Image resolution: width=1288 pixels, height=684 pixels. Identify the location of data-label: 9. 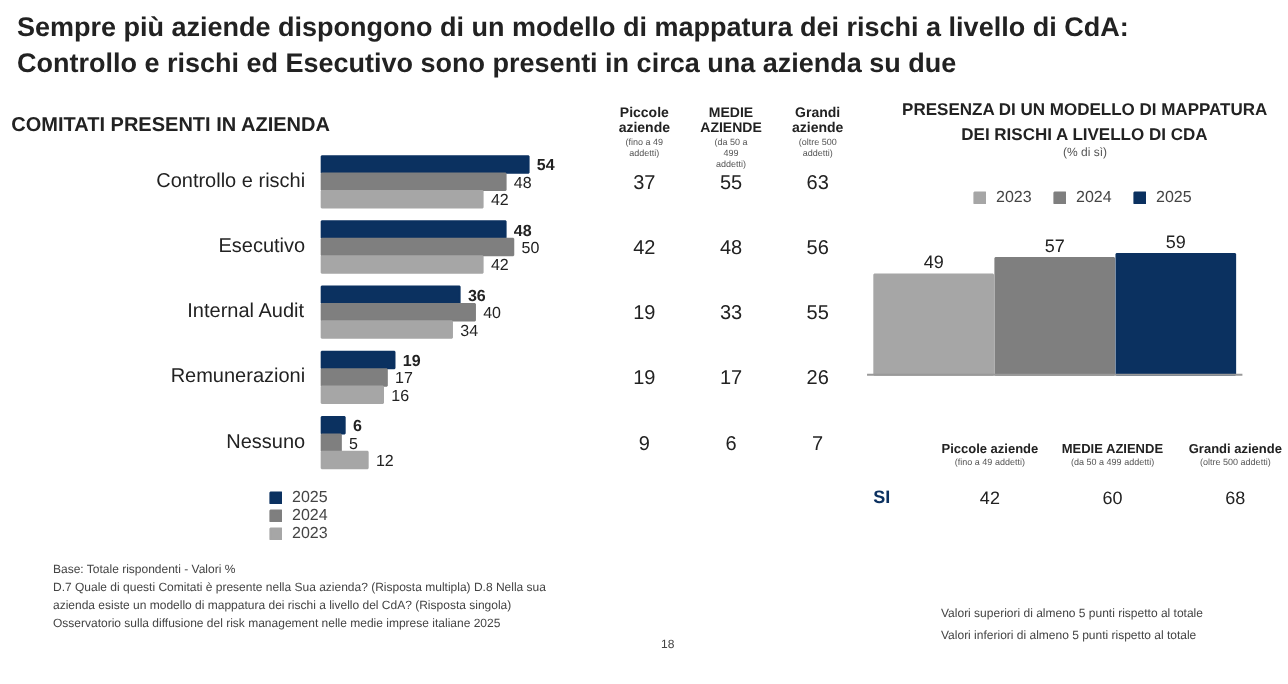
(644, 444).